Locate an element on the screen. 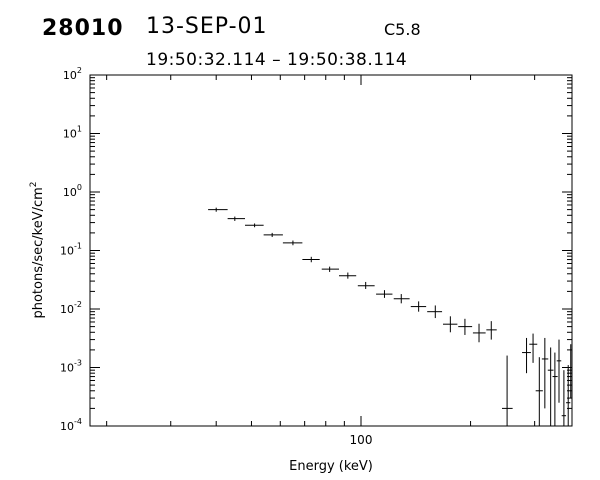 Image resolution: width=600 pixels, height=480 pixels. x-axis-tick-labels: 100 is located at coordinates (361, 440).